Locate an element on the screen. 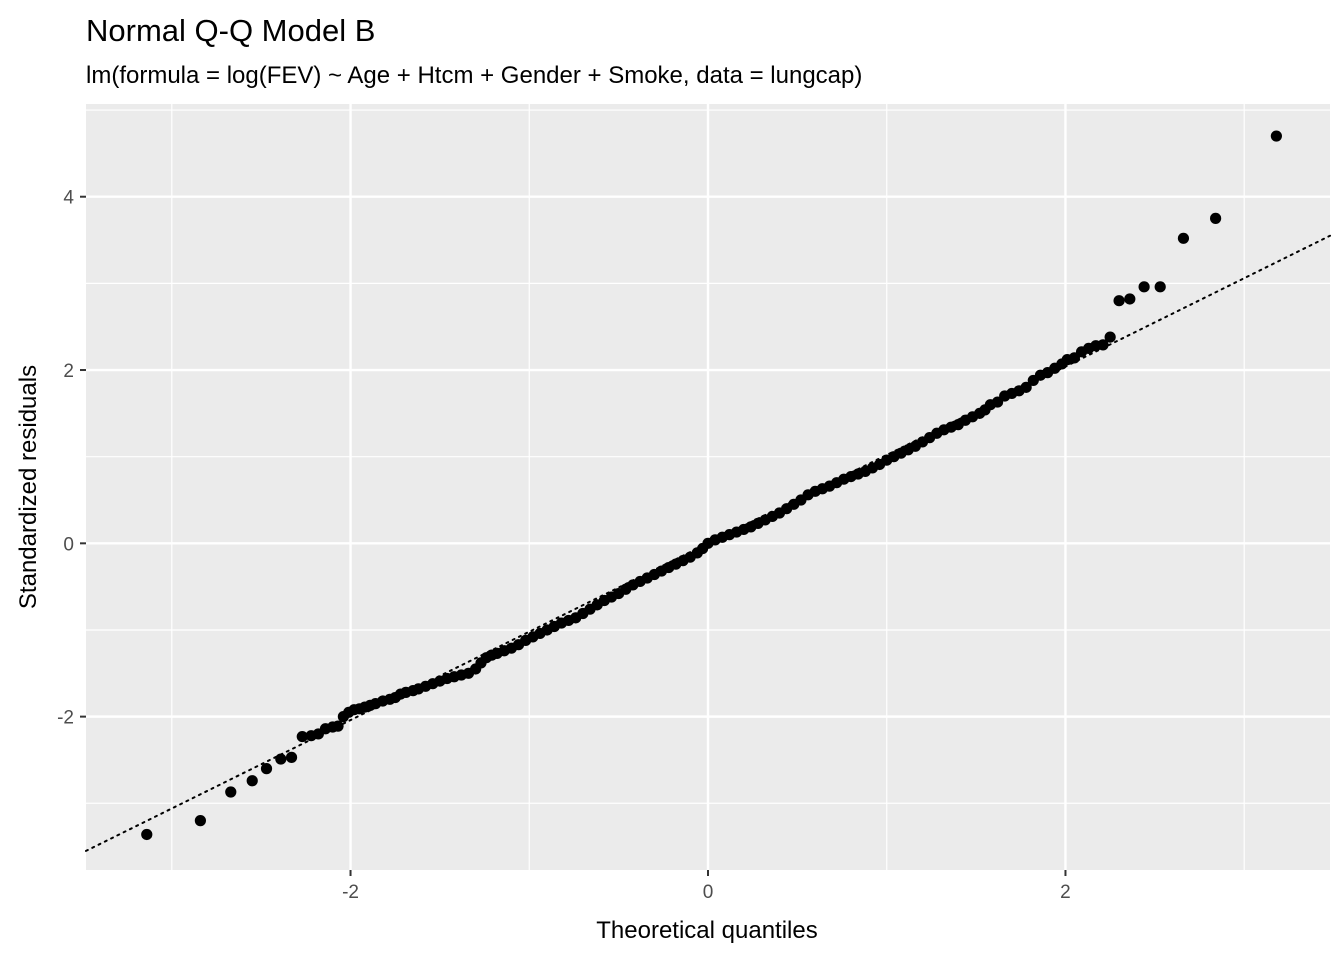 The height and width of the screenshot is (960, 1344). y-axis-label: Standardized residuals is located at coordinates (28, 487).